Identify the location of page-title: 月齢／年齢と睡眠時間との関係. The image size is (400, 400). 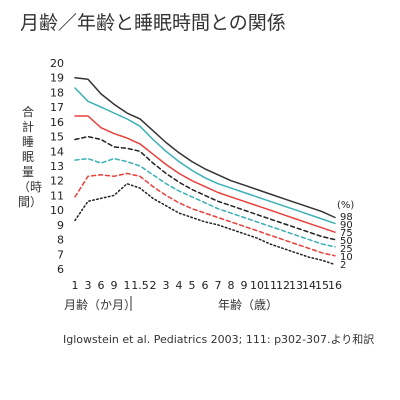
(153, 23).